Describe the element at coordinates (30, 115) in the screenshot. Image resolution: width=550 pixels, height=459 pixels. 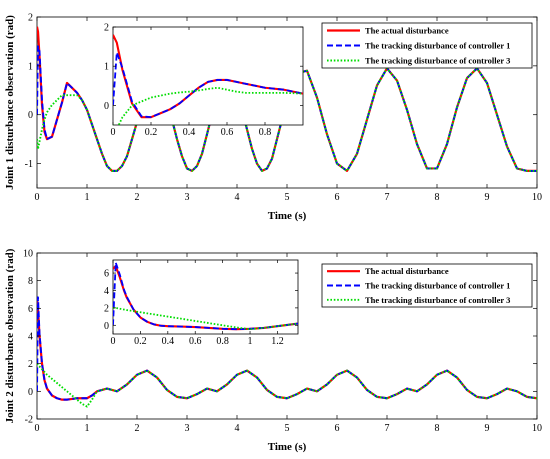
I see `chart1-ytick-label: 0` at that location.